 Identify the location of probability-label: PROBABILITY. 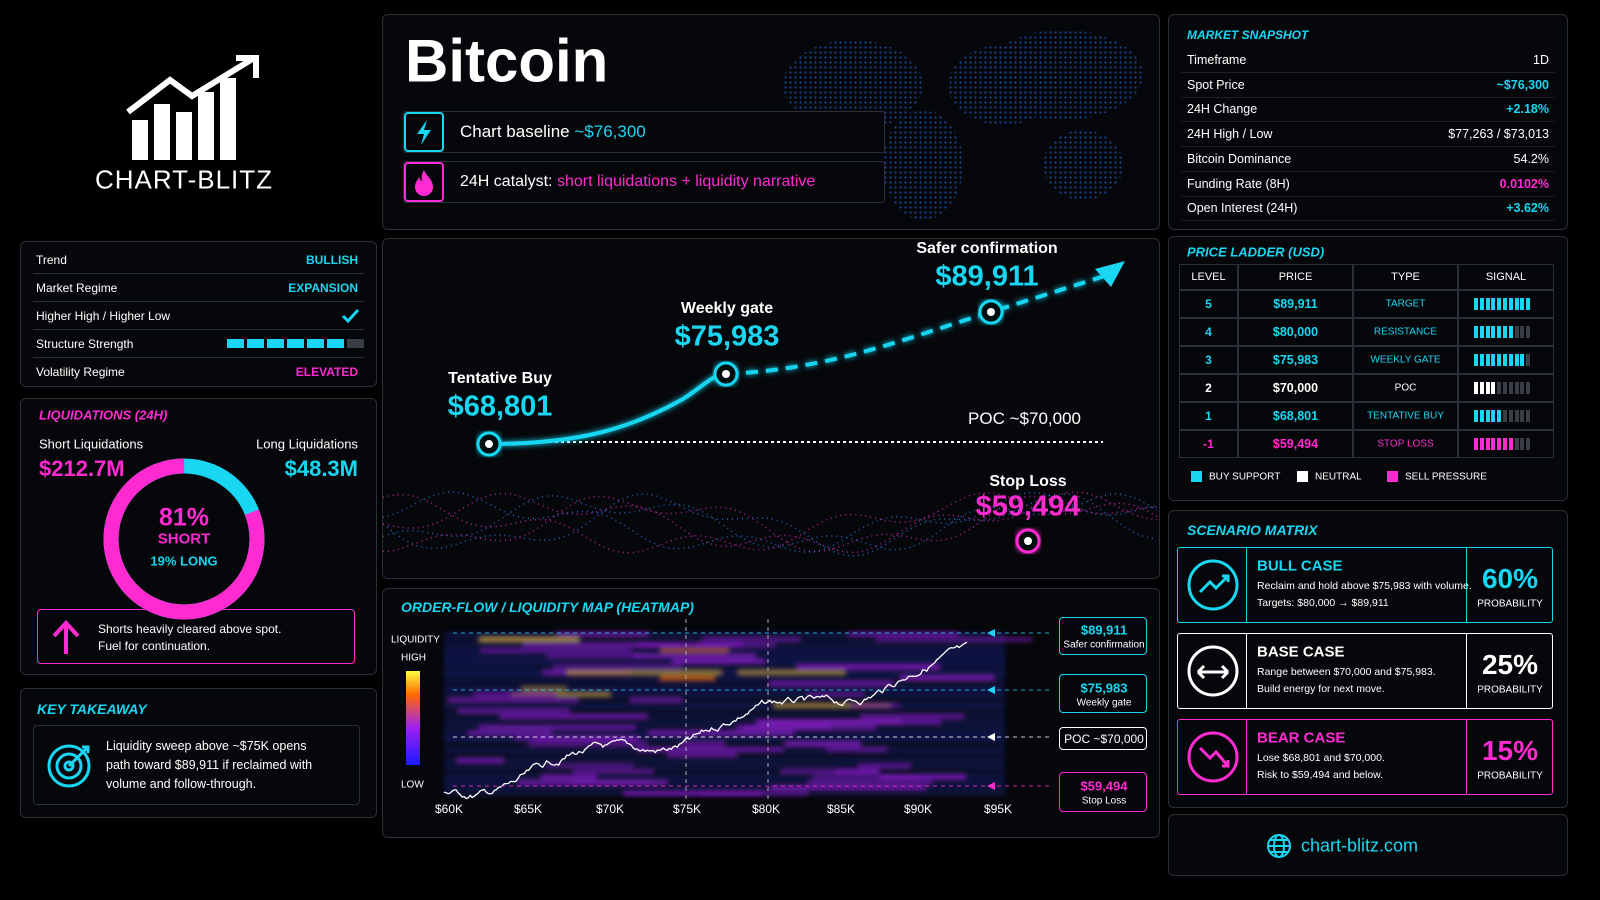
(1510, 690).